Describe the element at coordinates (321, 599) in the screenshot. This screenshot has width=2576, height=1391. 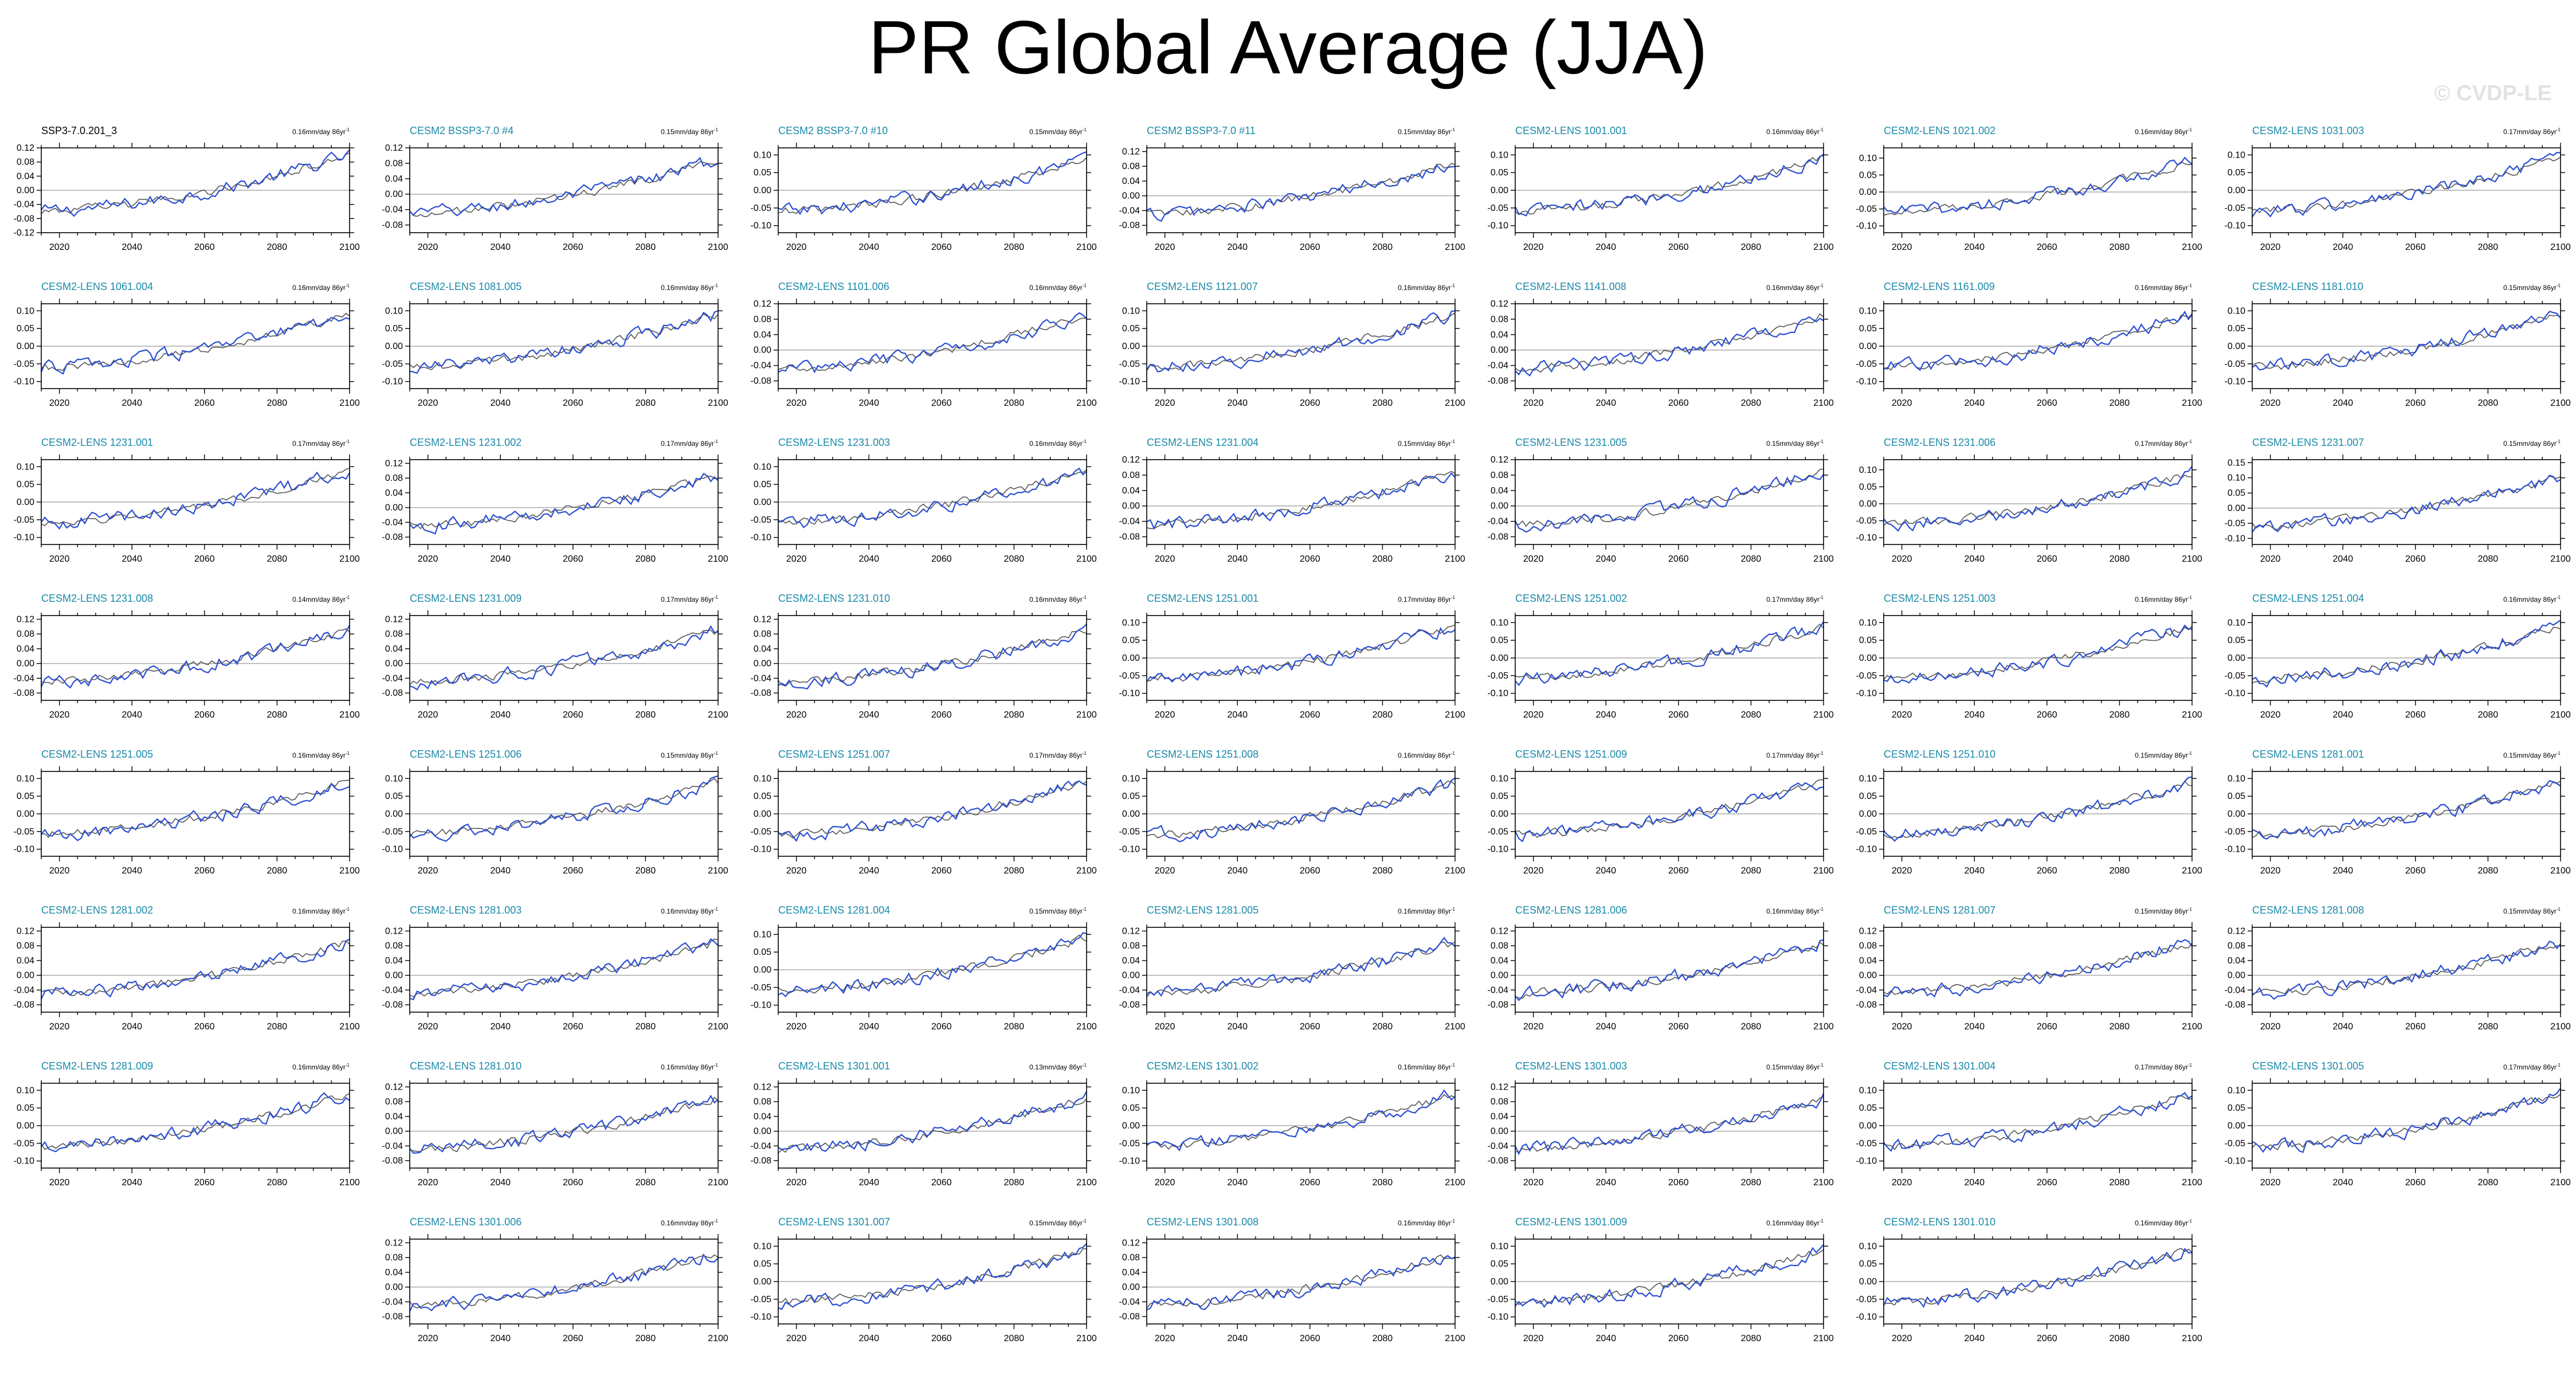
I see `panel-trend-label: 0.14mm/day 86yr-1` at that location.